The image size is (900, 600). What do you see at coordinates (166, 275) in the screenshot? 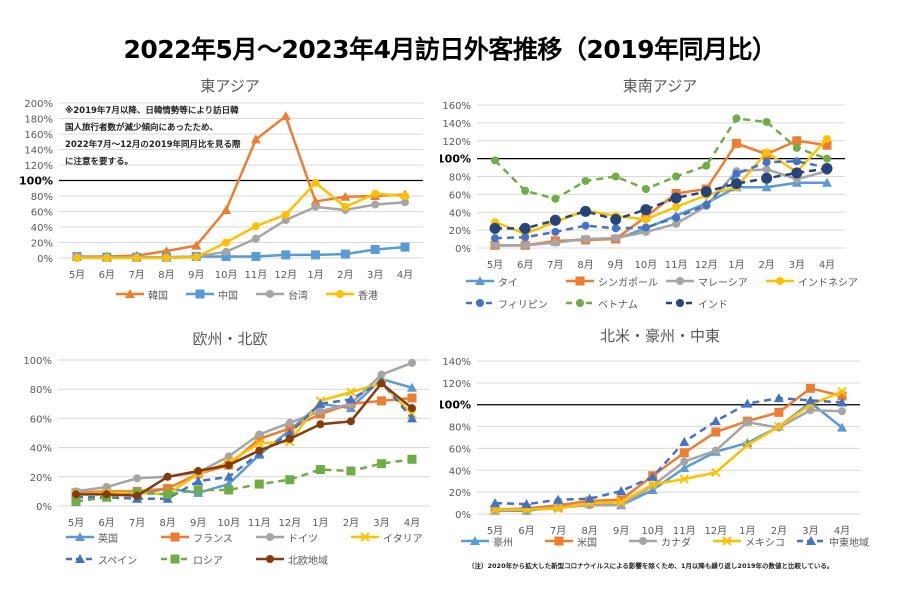
I see `x-tick-label: 8月` at bounding box center [166, 275].